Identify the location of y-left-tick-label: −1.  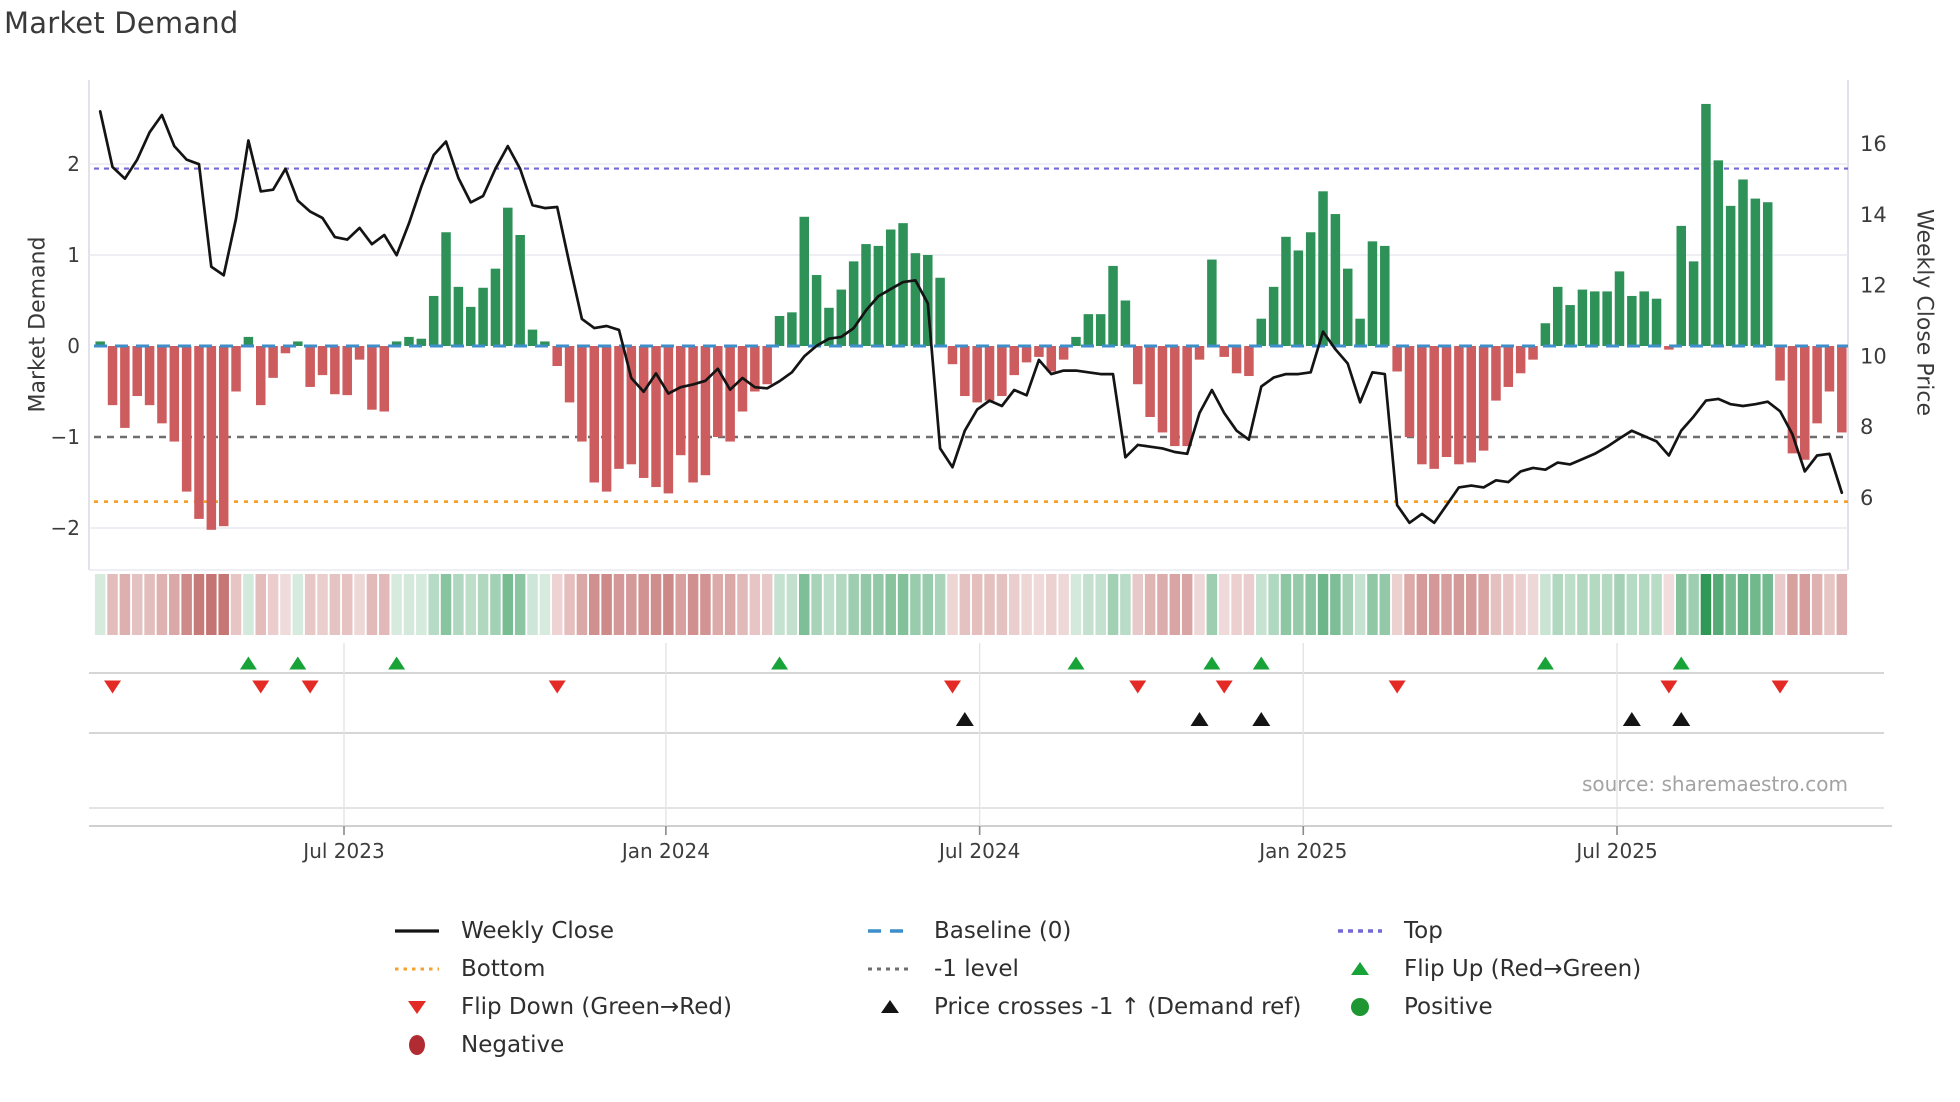
(65, 437).